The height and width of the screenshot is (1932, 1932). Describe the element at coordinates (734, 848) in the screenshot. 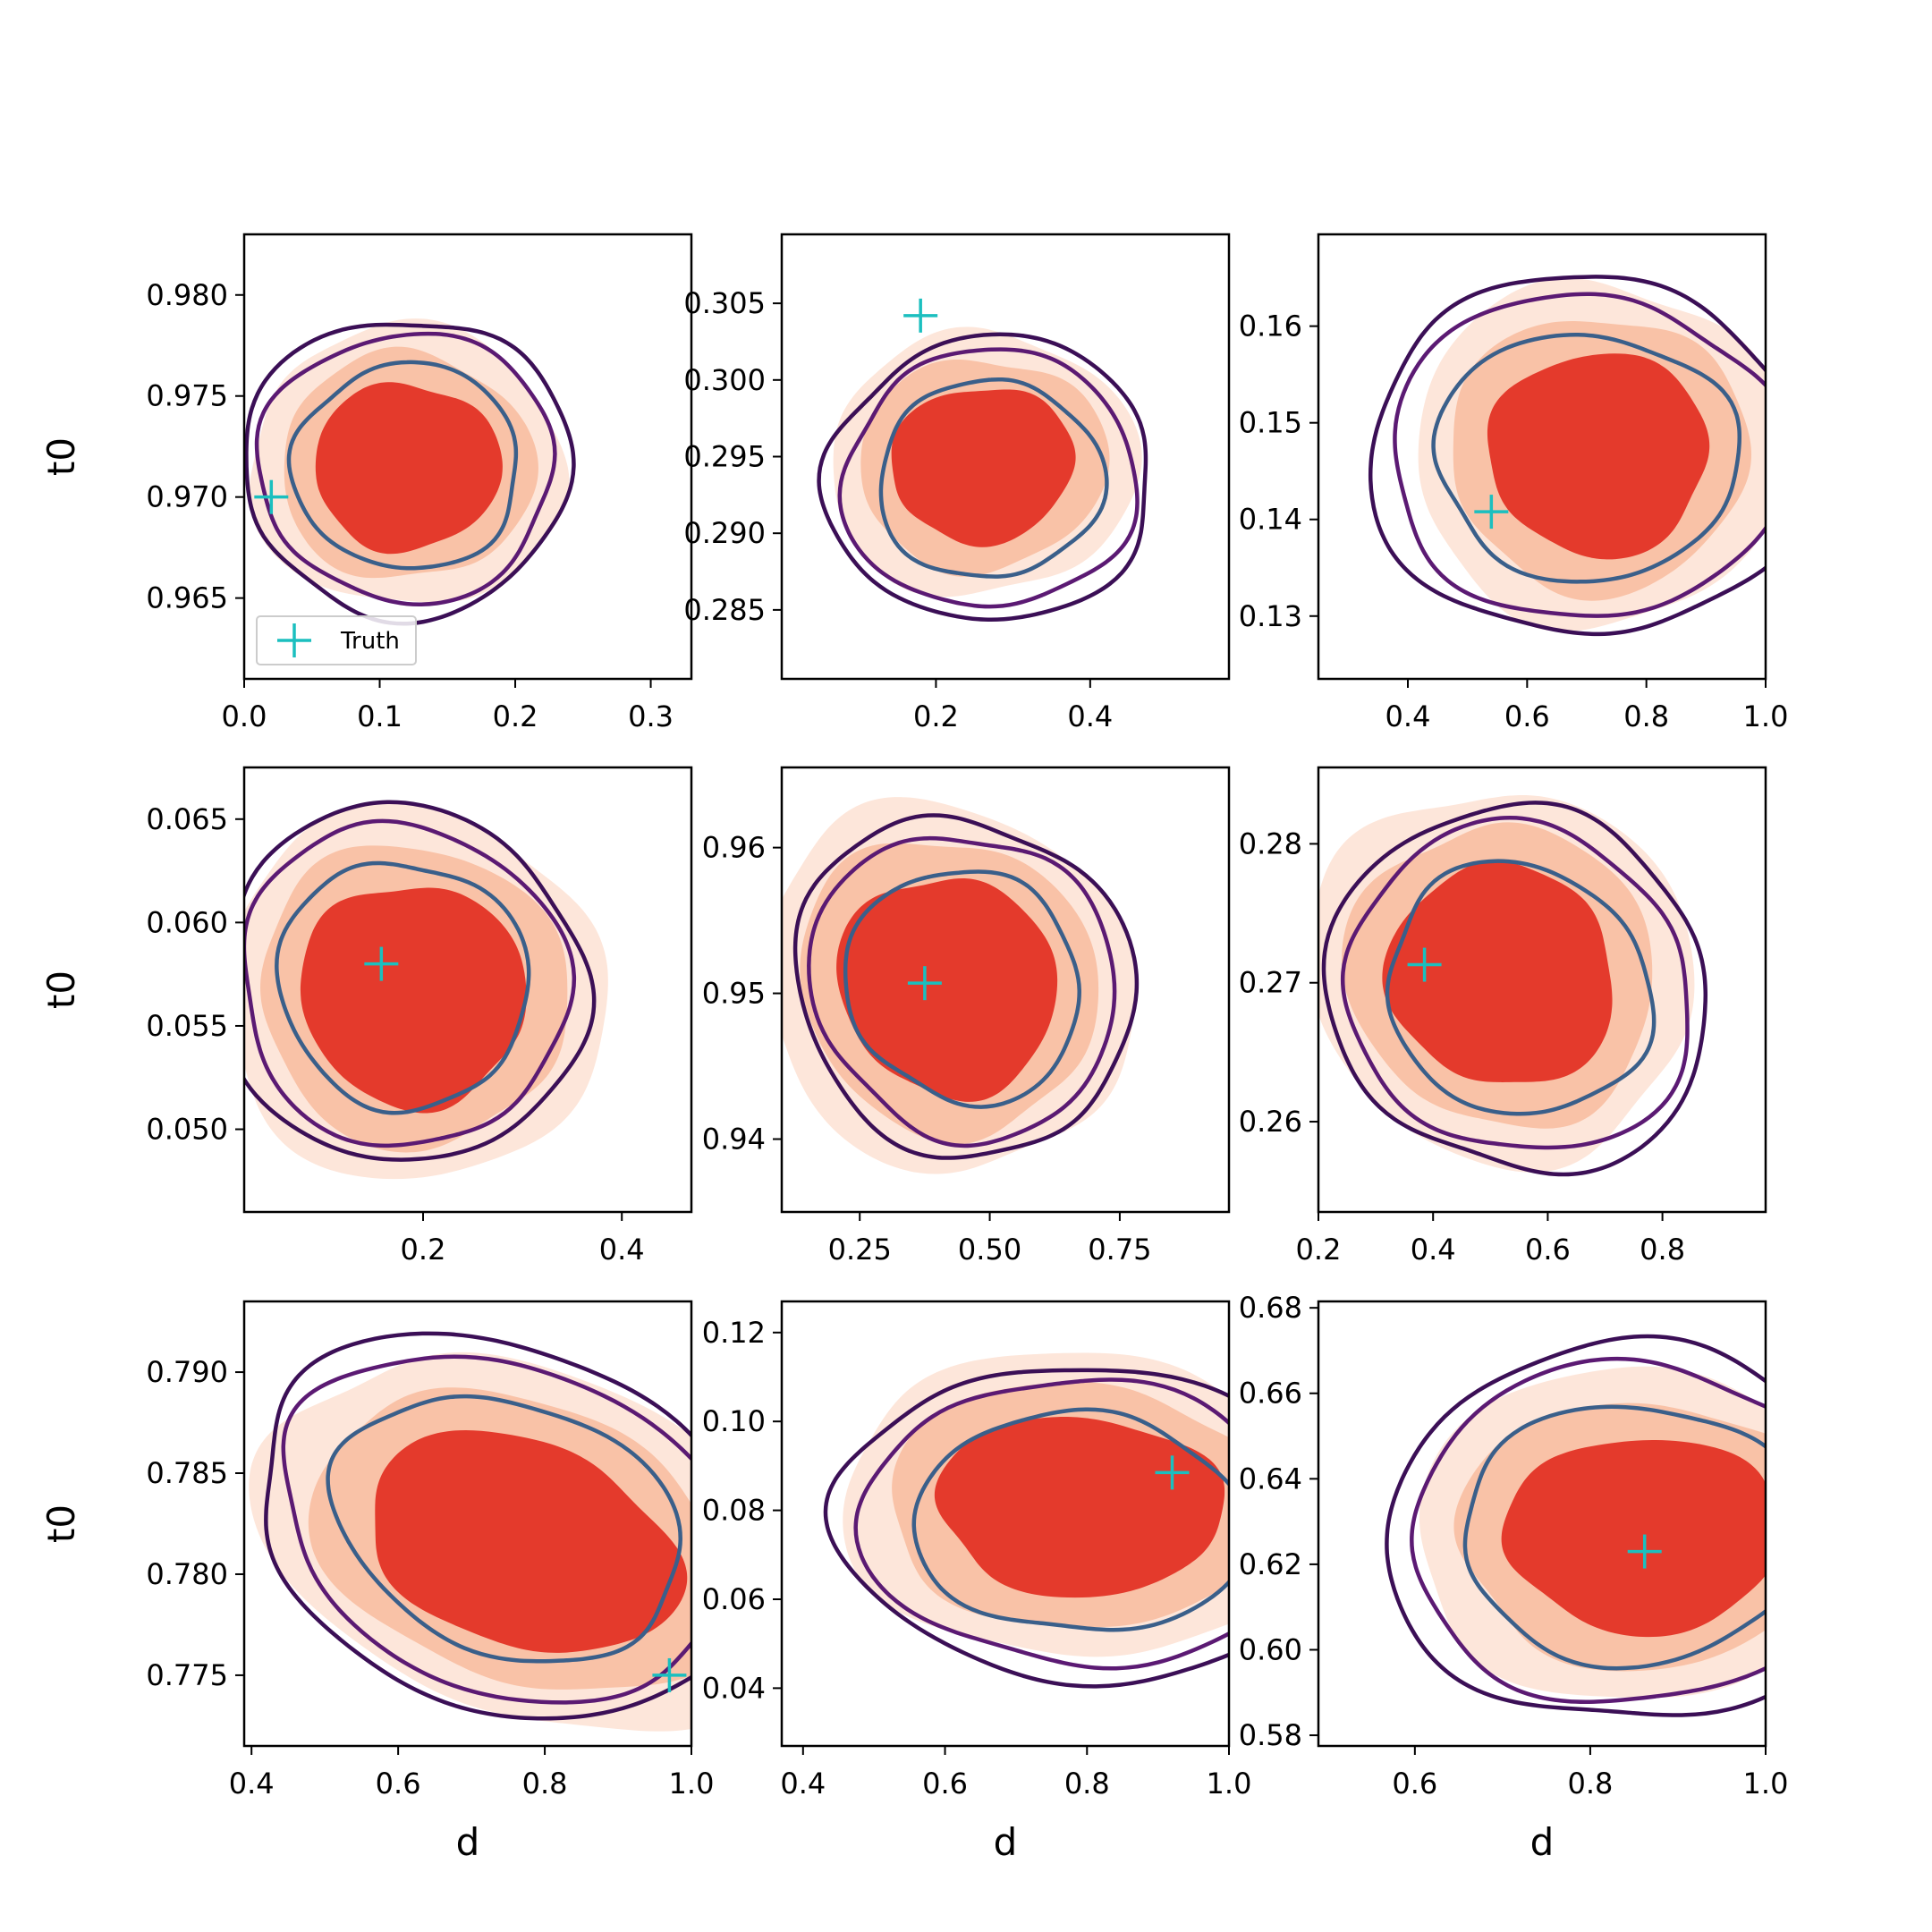

I see `y-tick-label: 0.96` at that location.